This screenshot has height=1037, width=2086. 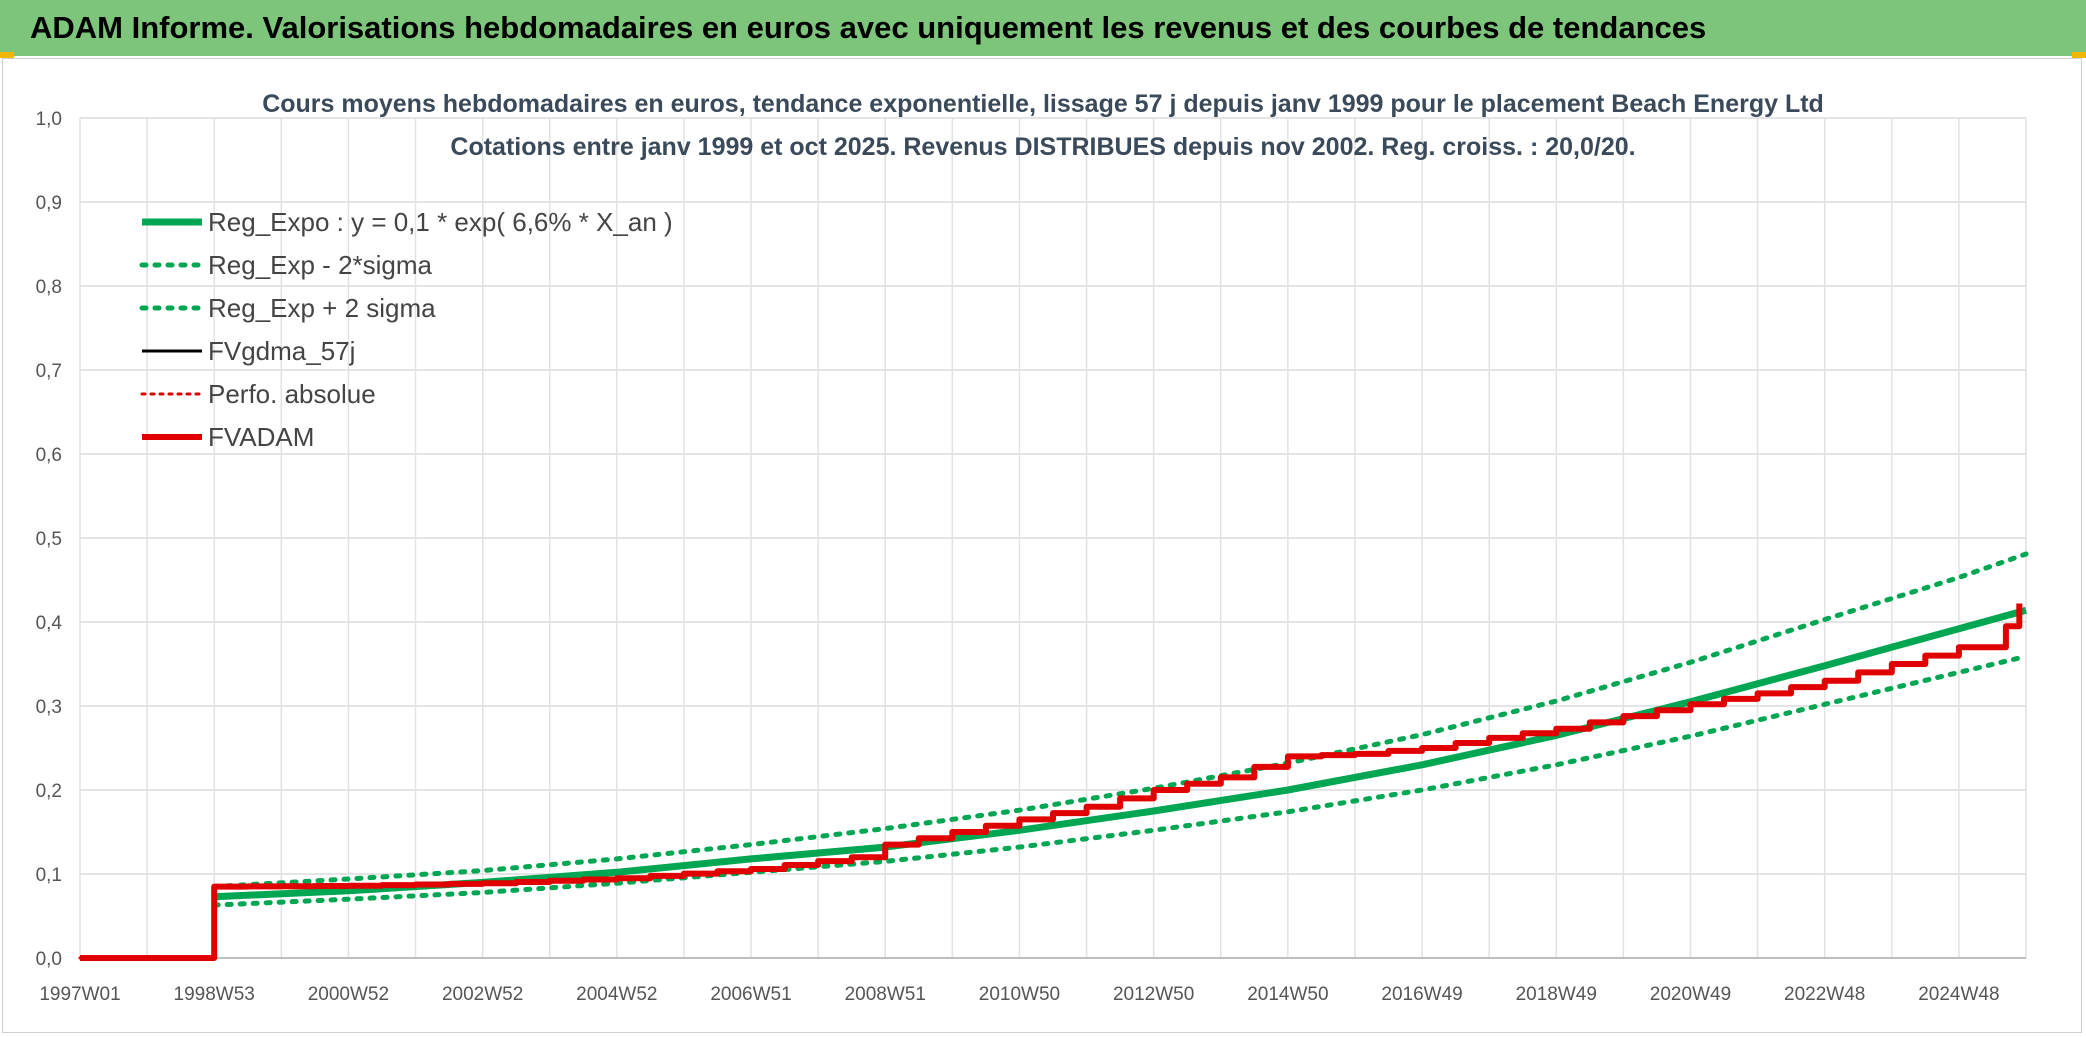 What do you see at coordinates (49, 623) in the screenshot?
I see `y-tick-label: 0,4` at bounding box center [49, 623].